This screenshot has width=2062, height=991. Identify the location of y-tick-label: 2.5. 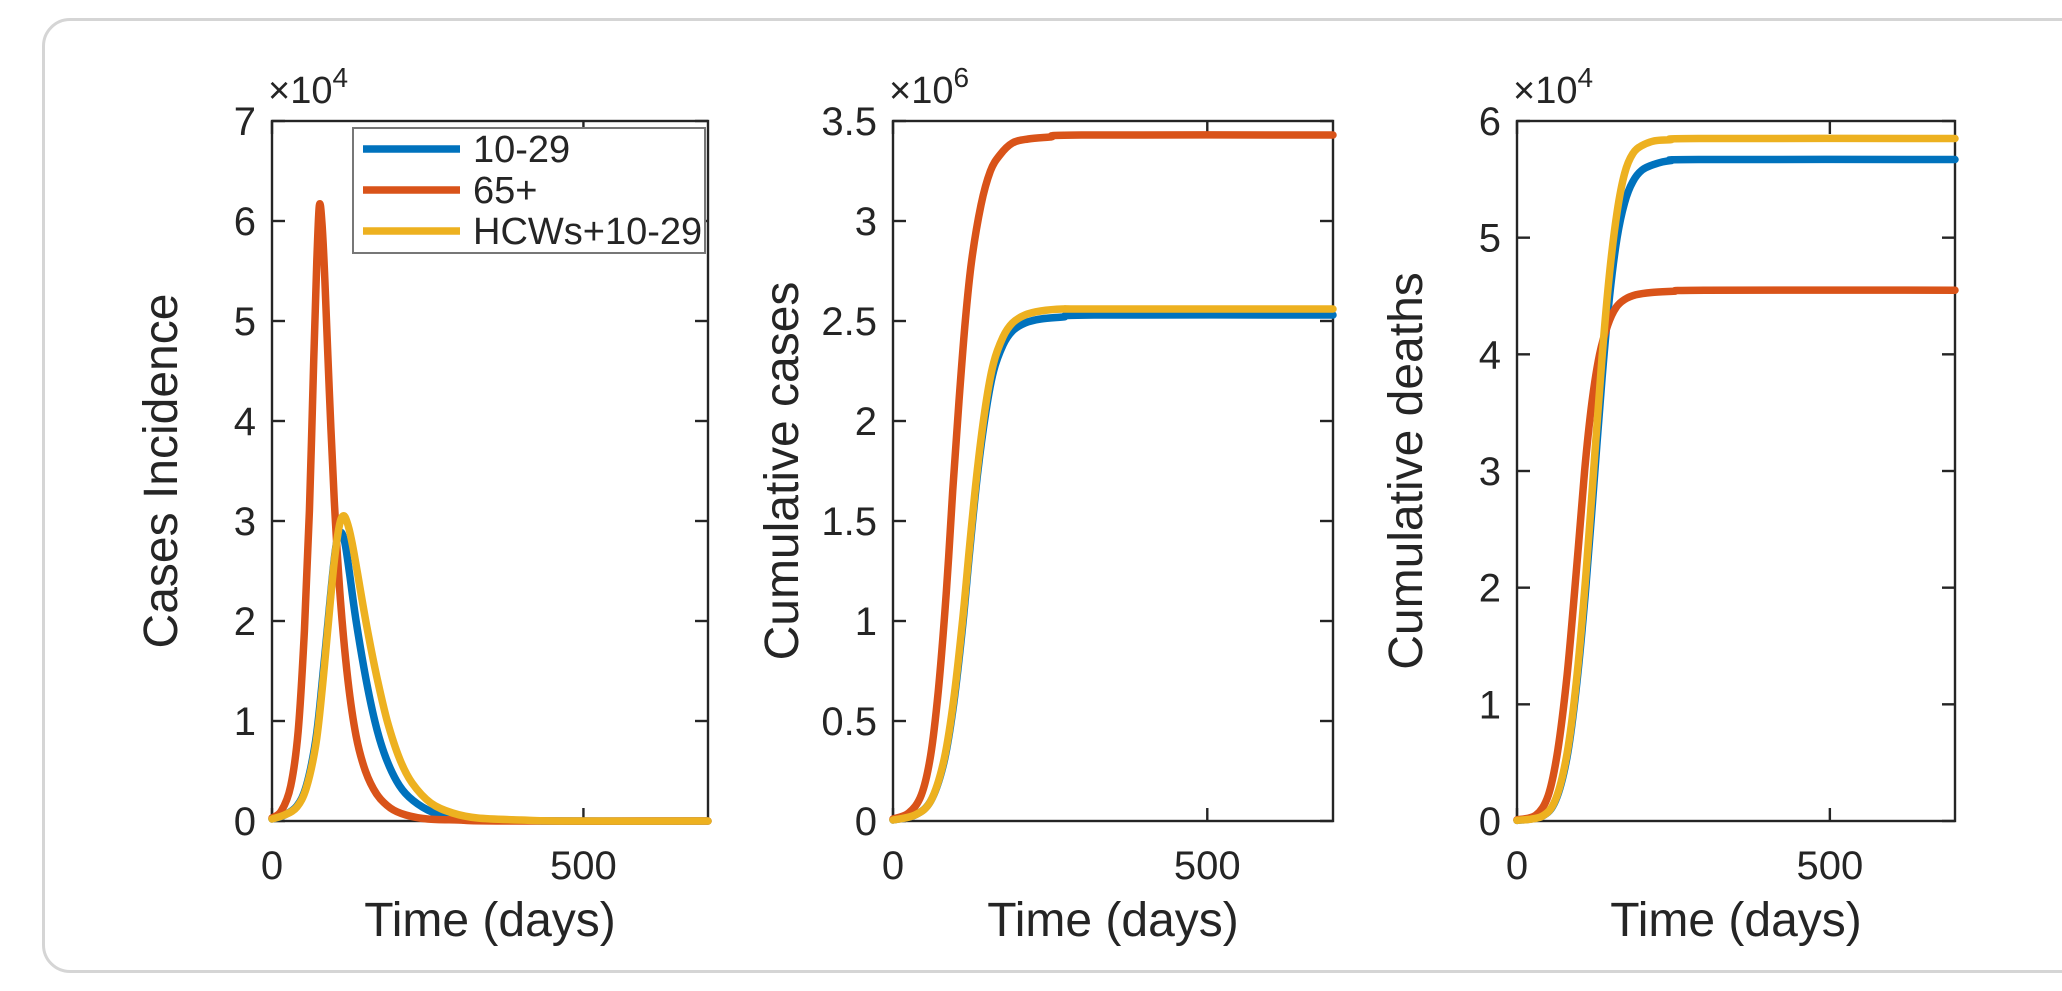
(849, 322).